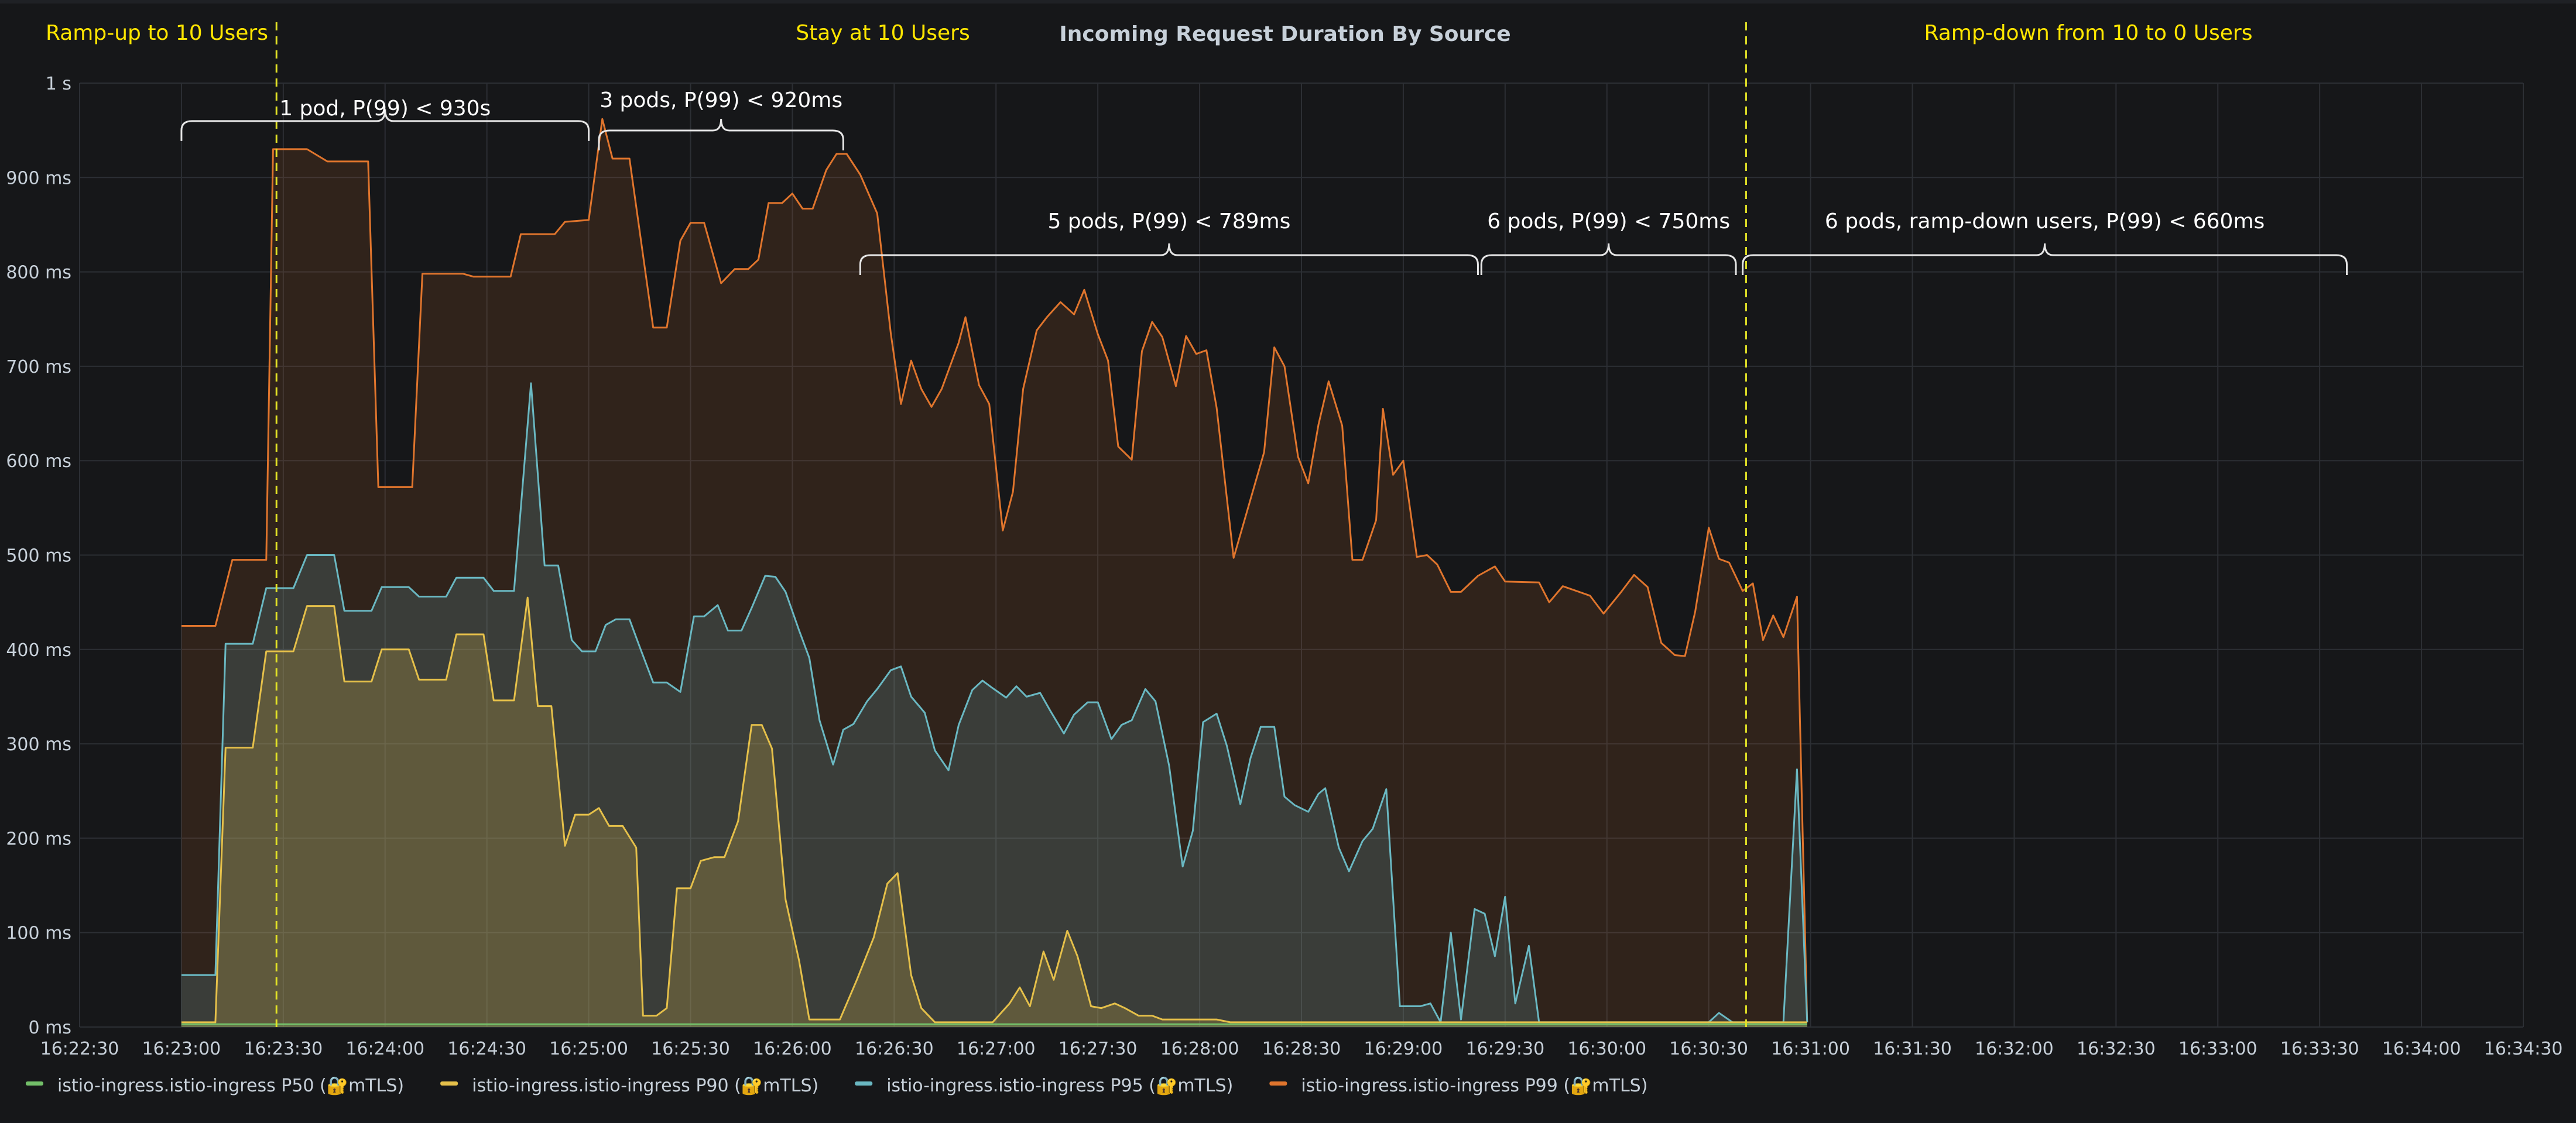  Describe the element at coordinates (1608, 221) in the screenshot. I see `annotation-label: 6 pods, P(99) < 750ms` at that location.